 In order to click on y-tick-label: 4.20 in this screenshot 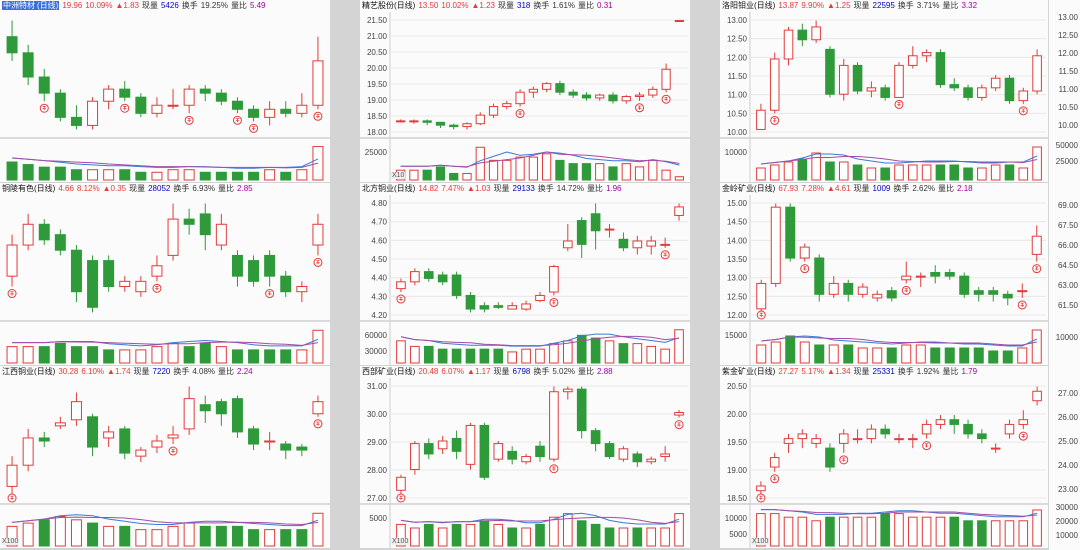, I will do `click(379, 315)`.